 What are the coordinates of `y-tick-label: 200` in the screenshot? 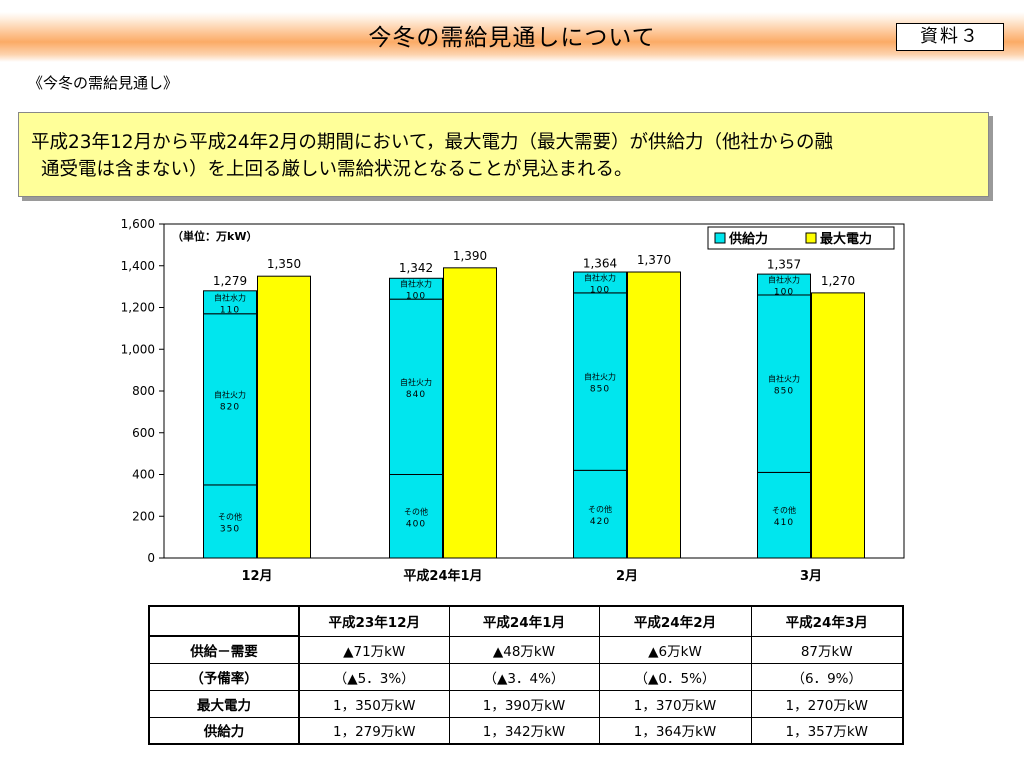 It's located at (143, 516).